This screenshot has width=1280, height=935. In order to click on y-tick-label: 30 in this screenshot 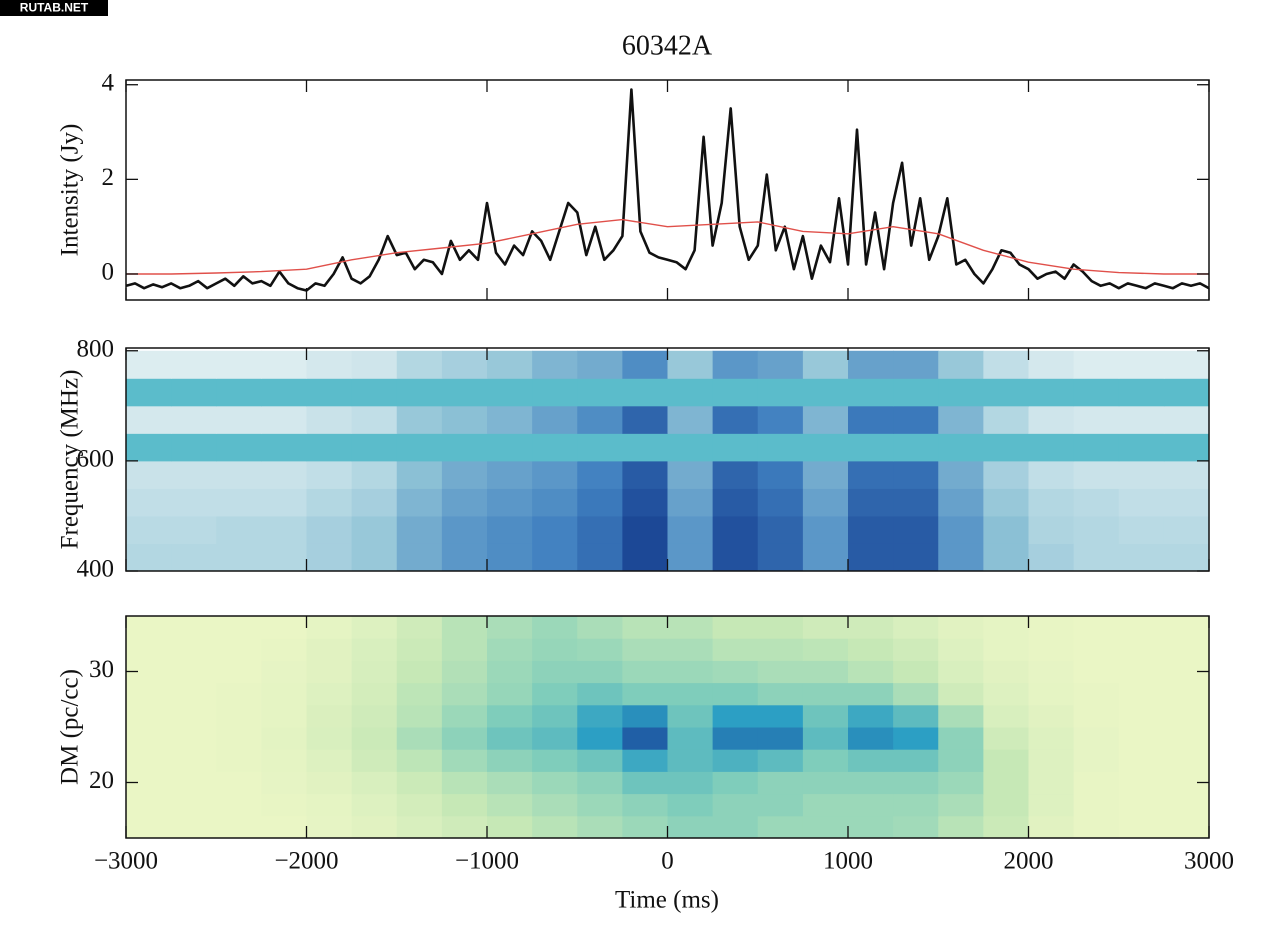, I will do `click(101, 669)`.